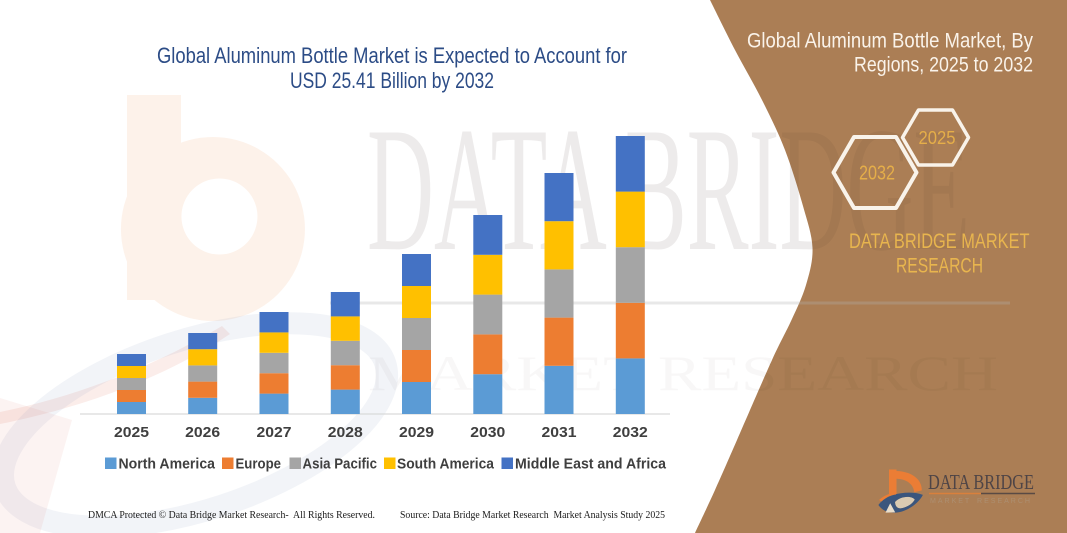 The height and width of the screenshot is (533, 1067). Describe the element at coordinates (981, 482) in the screenshot. I see `svg-text: DATA BRIDGE` at that location.